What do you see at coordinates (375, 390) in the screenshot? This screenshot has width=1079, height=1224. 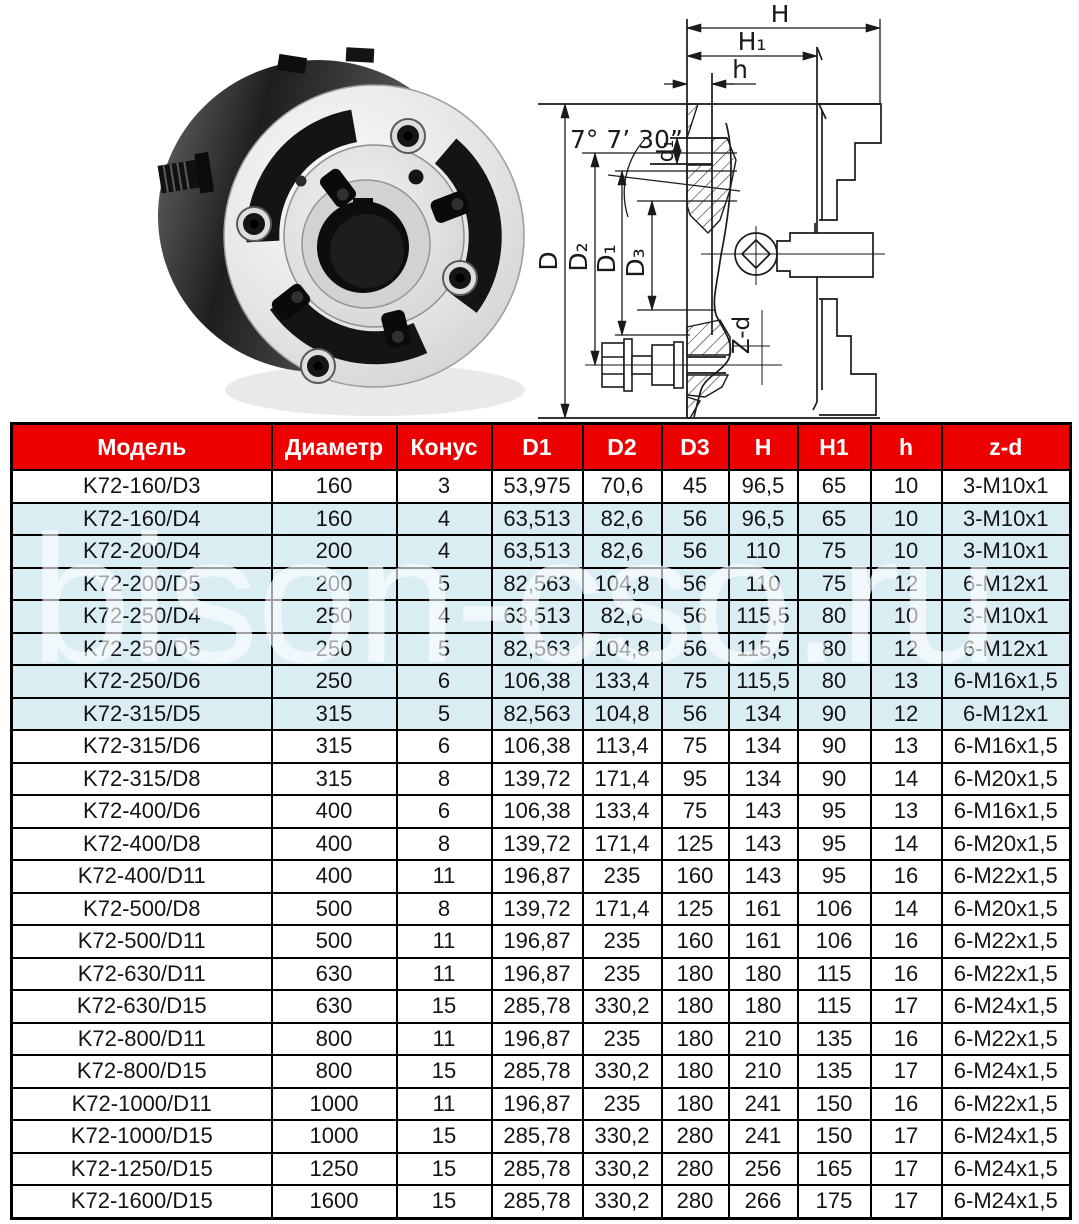 I see `photo-shadow` at bounding box center [375, 390].